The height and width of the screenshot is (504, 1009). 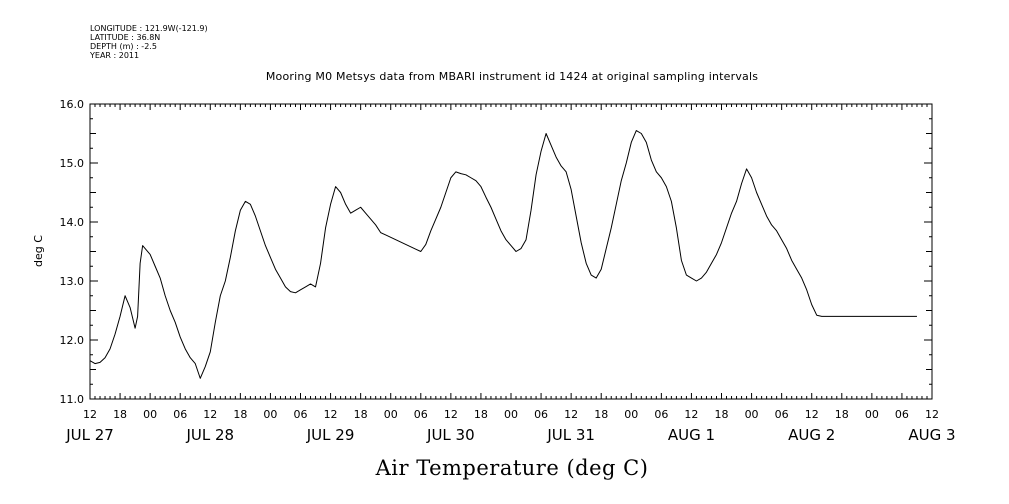 What do you see at coordinates (125, 37) in the screenshot?
I see `meta-latitude: LATITUDE : 36.8N` at bounding box center [125, 37].